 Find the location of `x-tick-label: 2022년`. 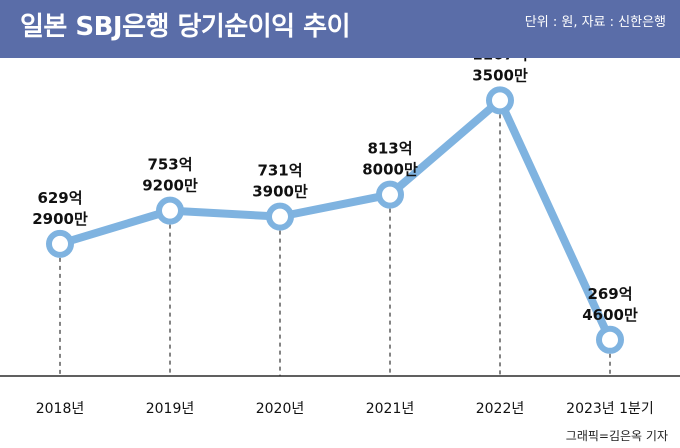

x-tick-label: 2022년 is located at coordinates (500, 409).